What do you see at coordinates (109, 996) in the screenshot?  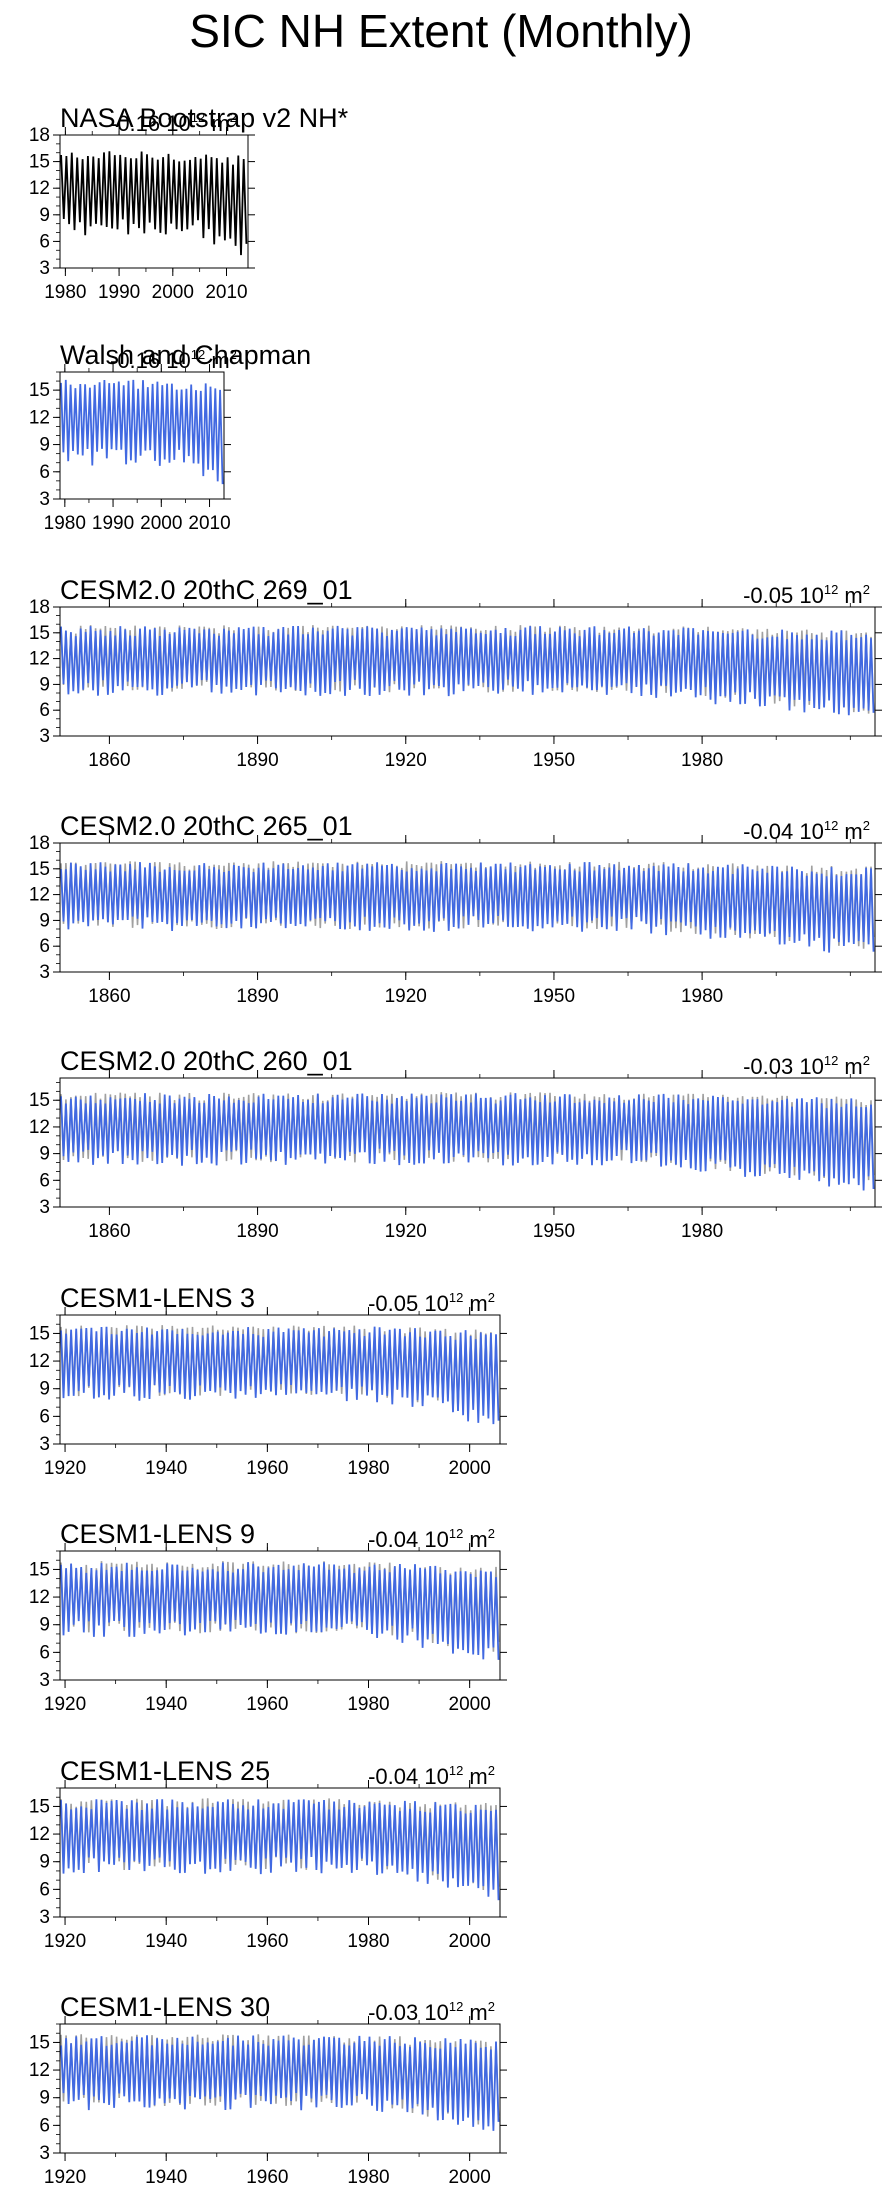 I see `x-tick-label: 1860` at bounding box center [109, 996].